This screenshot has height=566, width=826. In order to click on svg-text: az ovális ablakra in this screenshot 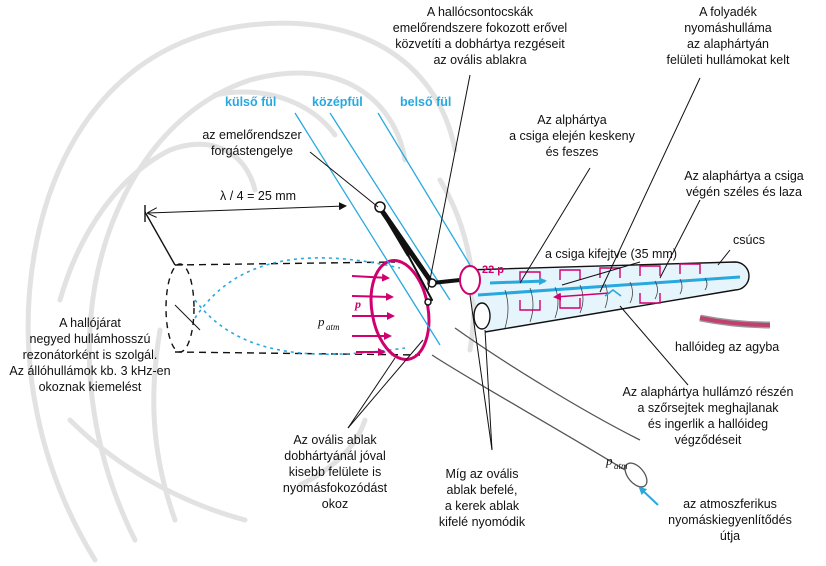, I will do `click(479, 60)`.